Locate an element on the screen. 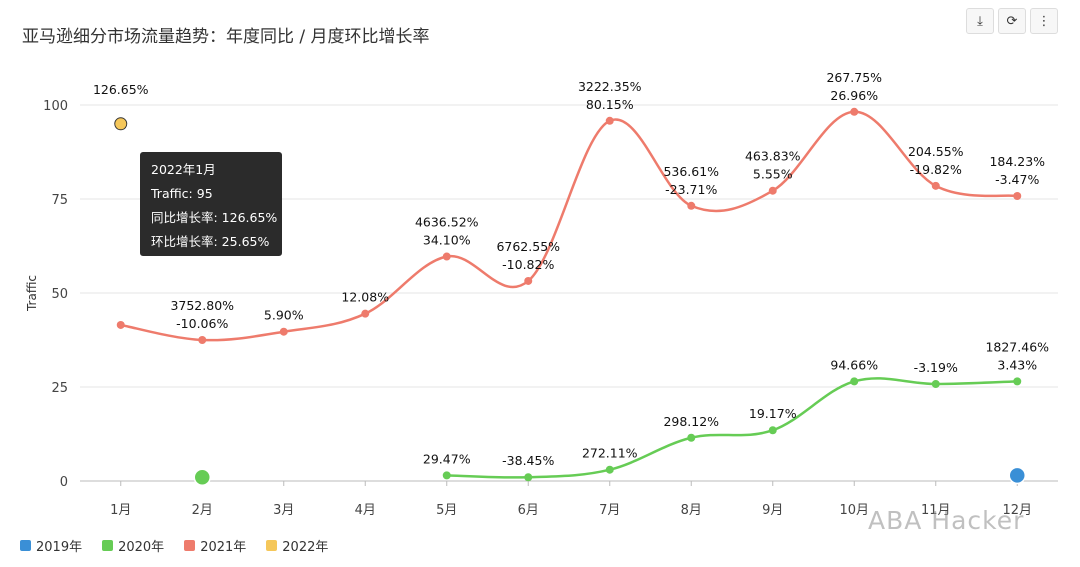  data-label-mom: 5.55% is located at coordinates (773, 174).